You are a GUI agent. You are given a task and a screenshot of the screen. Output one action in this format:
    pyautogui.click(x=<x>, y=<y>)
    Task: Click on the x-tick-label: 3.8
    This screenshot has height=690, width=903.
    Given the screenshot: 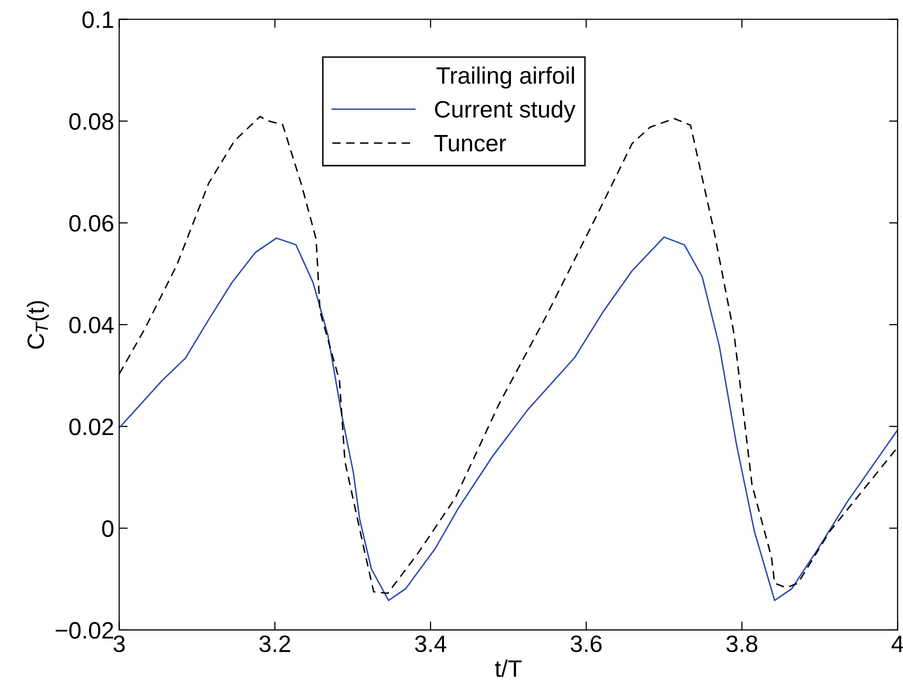 What is the action you would take?
    pyautogui.click(x=742, y=643)
    